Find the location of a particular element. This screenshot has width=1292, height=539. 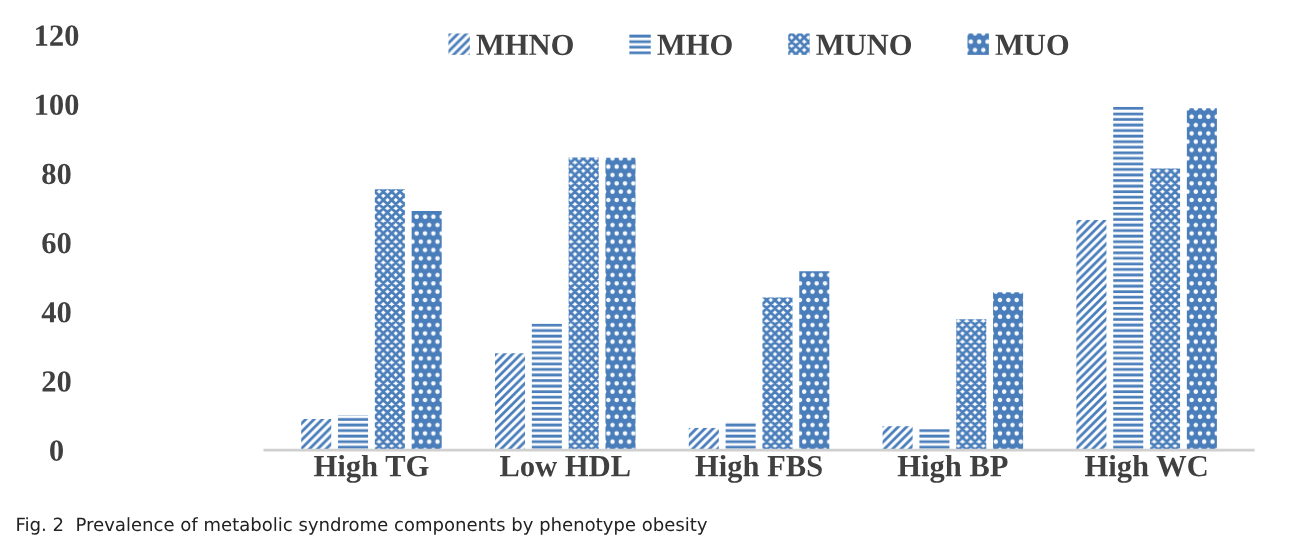

caption: Fig. 2 Prevalence of metabolic syndrome components by phenotype obesity is located at coordinates (362, 526).